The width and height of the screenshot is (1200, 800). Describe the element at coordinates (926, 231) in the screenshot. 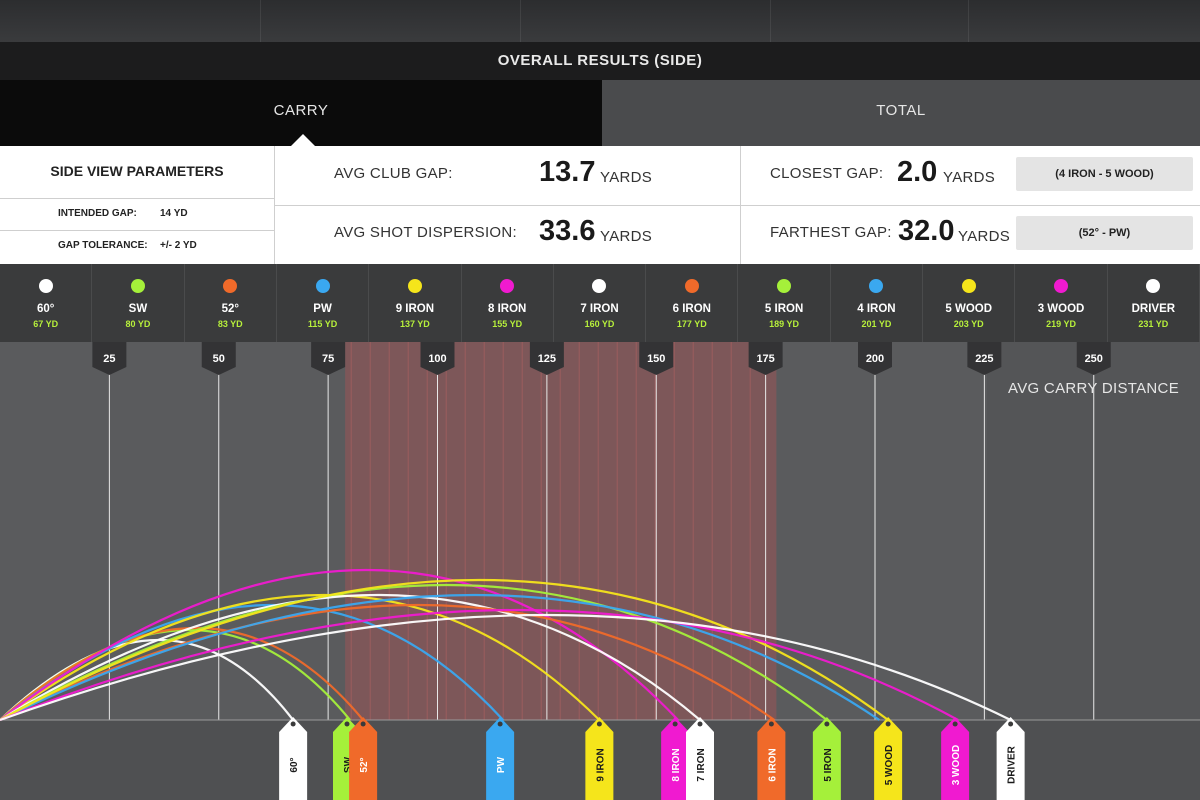

I see `farthest-gap-value: 32.0` at that location.